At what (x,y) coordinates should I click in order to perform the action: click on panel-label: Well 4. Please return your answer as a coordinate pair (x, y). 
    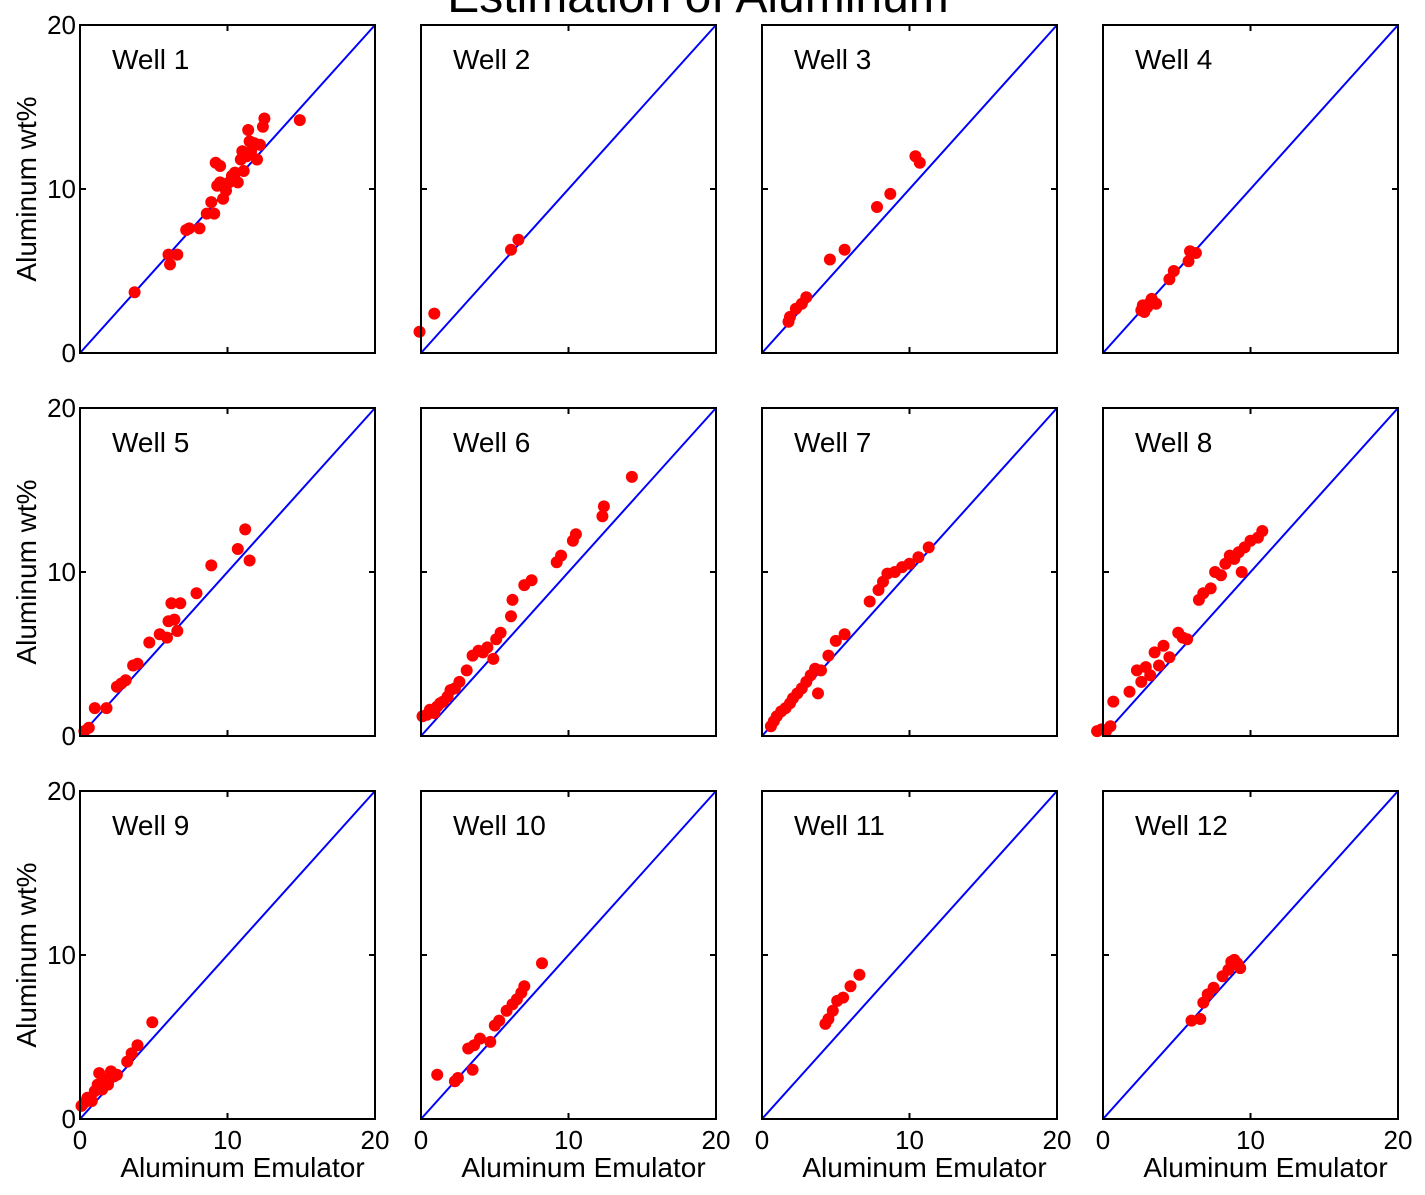
    Looking at the image, I should click on (1173, 59).